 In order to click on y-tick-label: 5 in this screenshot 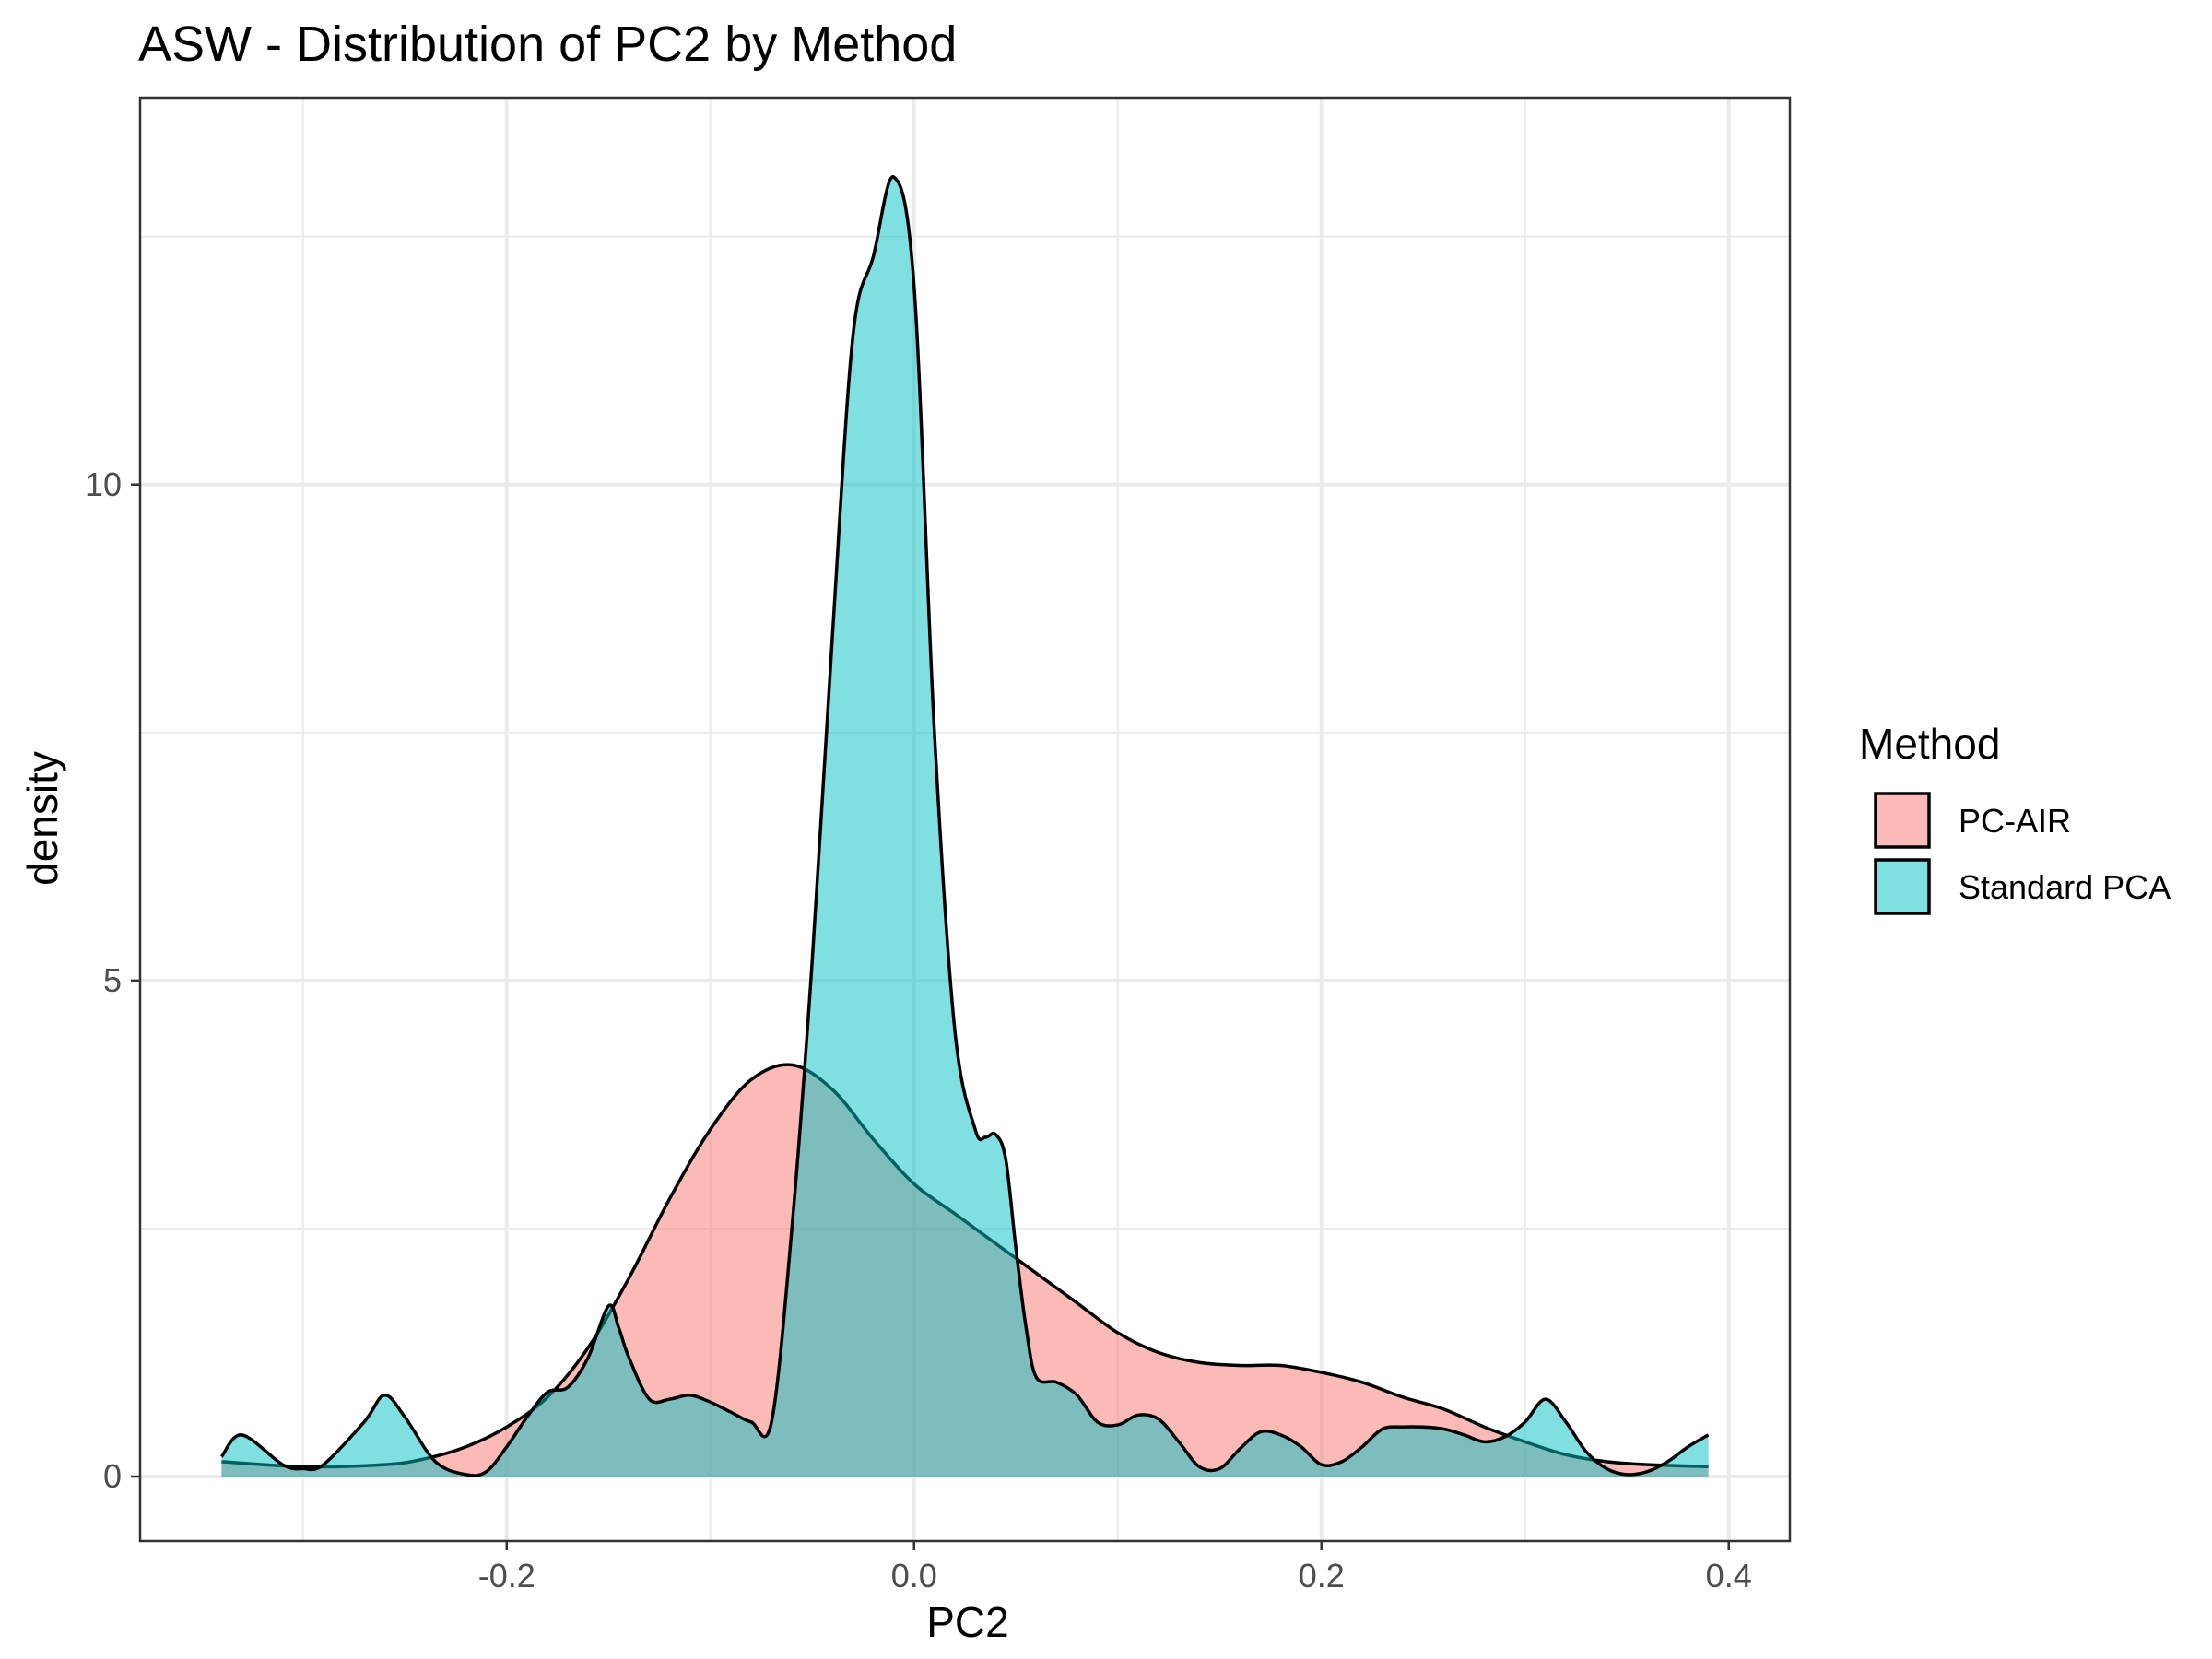, I will do `click(112, 980)`.